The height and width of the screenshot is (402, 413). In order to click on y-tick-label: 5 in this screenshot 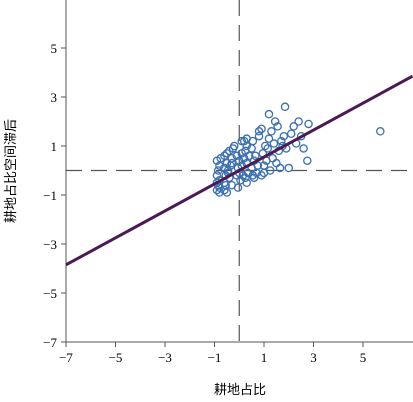, I will do `click(54, 48)`.